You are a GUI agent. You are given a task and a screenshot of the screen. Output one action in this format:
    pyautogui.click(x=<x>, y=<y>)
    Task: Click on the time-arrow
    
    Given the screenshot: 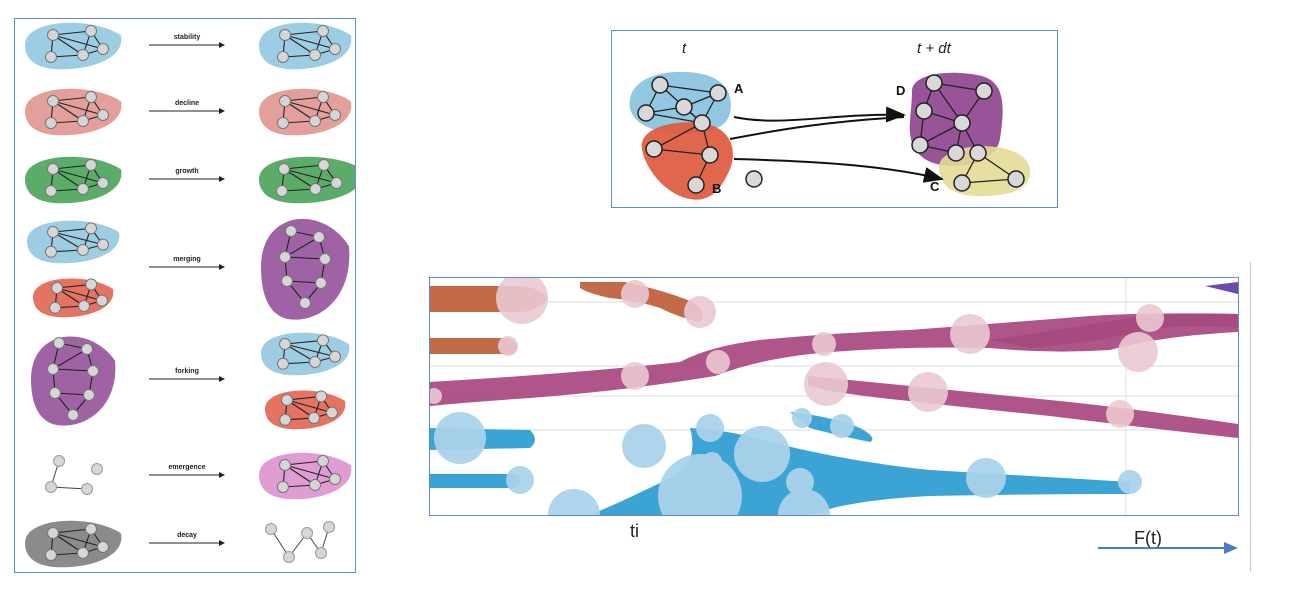 What is the action you would take?
    pyautogui.click(x=1168, y=548)
    